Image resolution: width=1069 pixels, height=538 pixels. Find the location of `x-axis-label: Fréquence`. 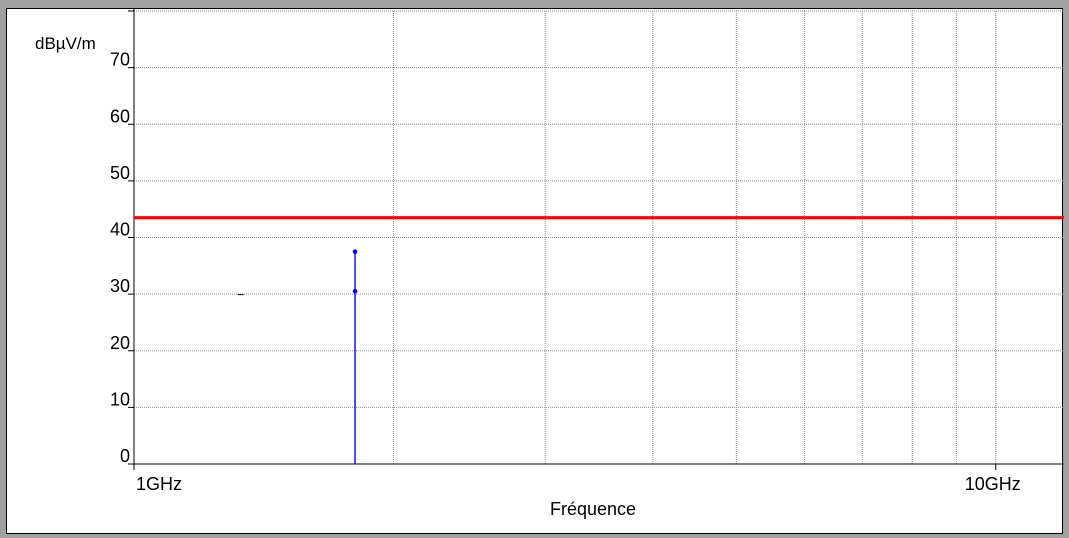

x-axis-label: Fréquence is located at coordinates (593, 509).